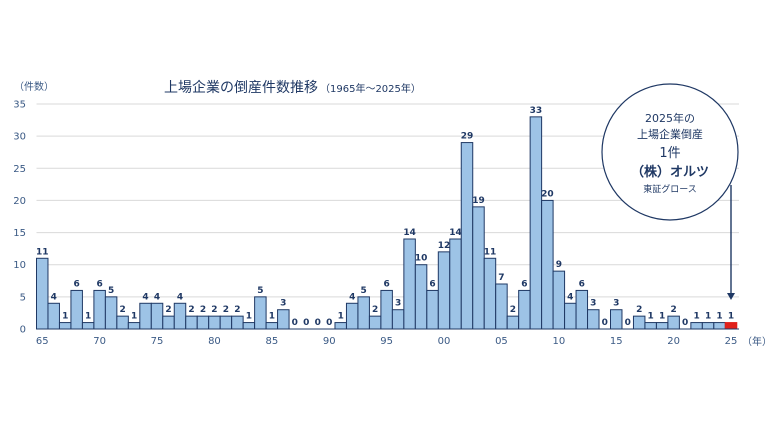 This screenshot has width=770, height=433. What do you see at coordinates (306, 323) in the screenshot?
I see `value-label-1988: 0` at bounding box center [306, 323].